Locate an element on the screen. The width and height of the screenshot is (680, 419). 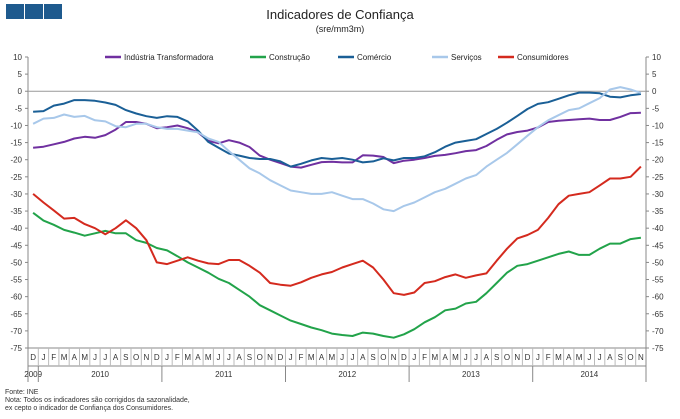
chart-title: Indicadores de Confiança is located at coordinates (340, 14).